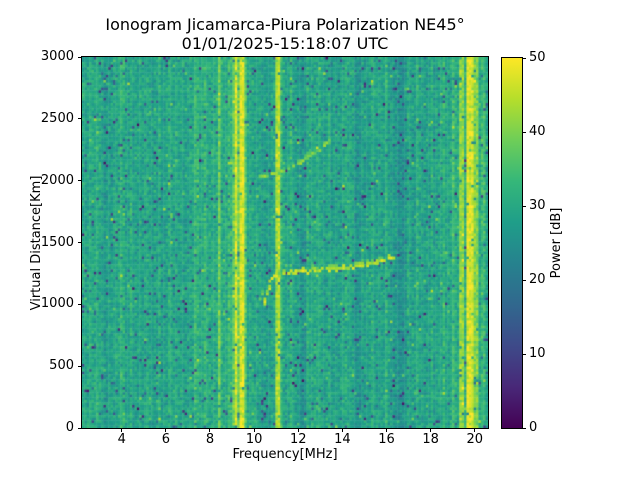 Image resolution: width=640 pixels, height=480 pixels. I want to click on colorbar-tick-label: 50, so click(537, 57).